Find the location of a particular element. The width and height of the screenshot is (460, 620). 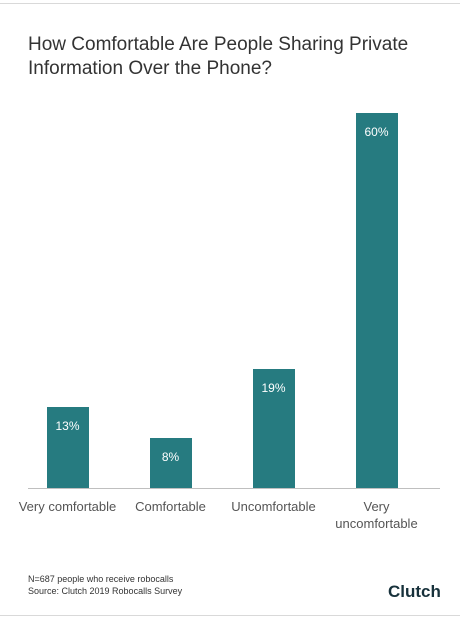

x-tick-label: Very uncomfortable is located at coordinates (376, 515).